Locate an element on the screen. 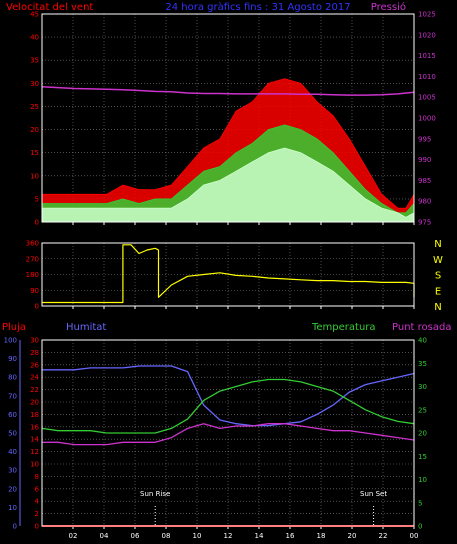 The height and width of the screenshot is (544, 457). p2-ytick-label: 360 is located at coordinates (32, 244).